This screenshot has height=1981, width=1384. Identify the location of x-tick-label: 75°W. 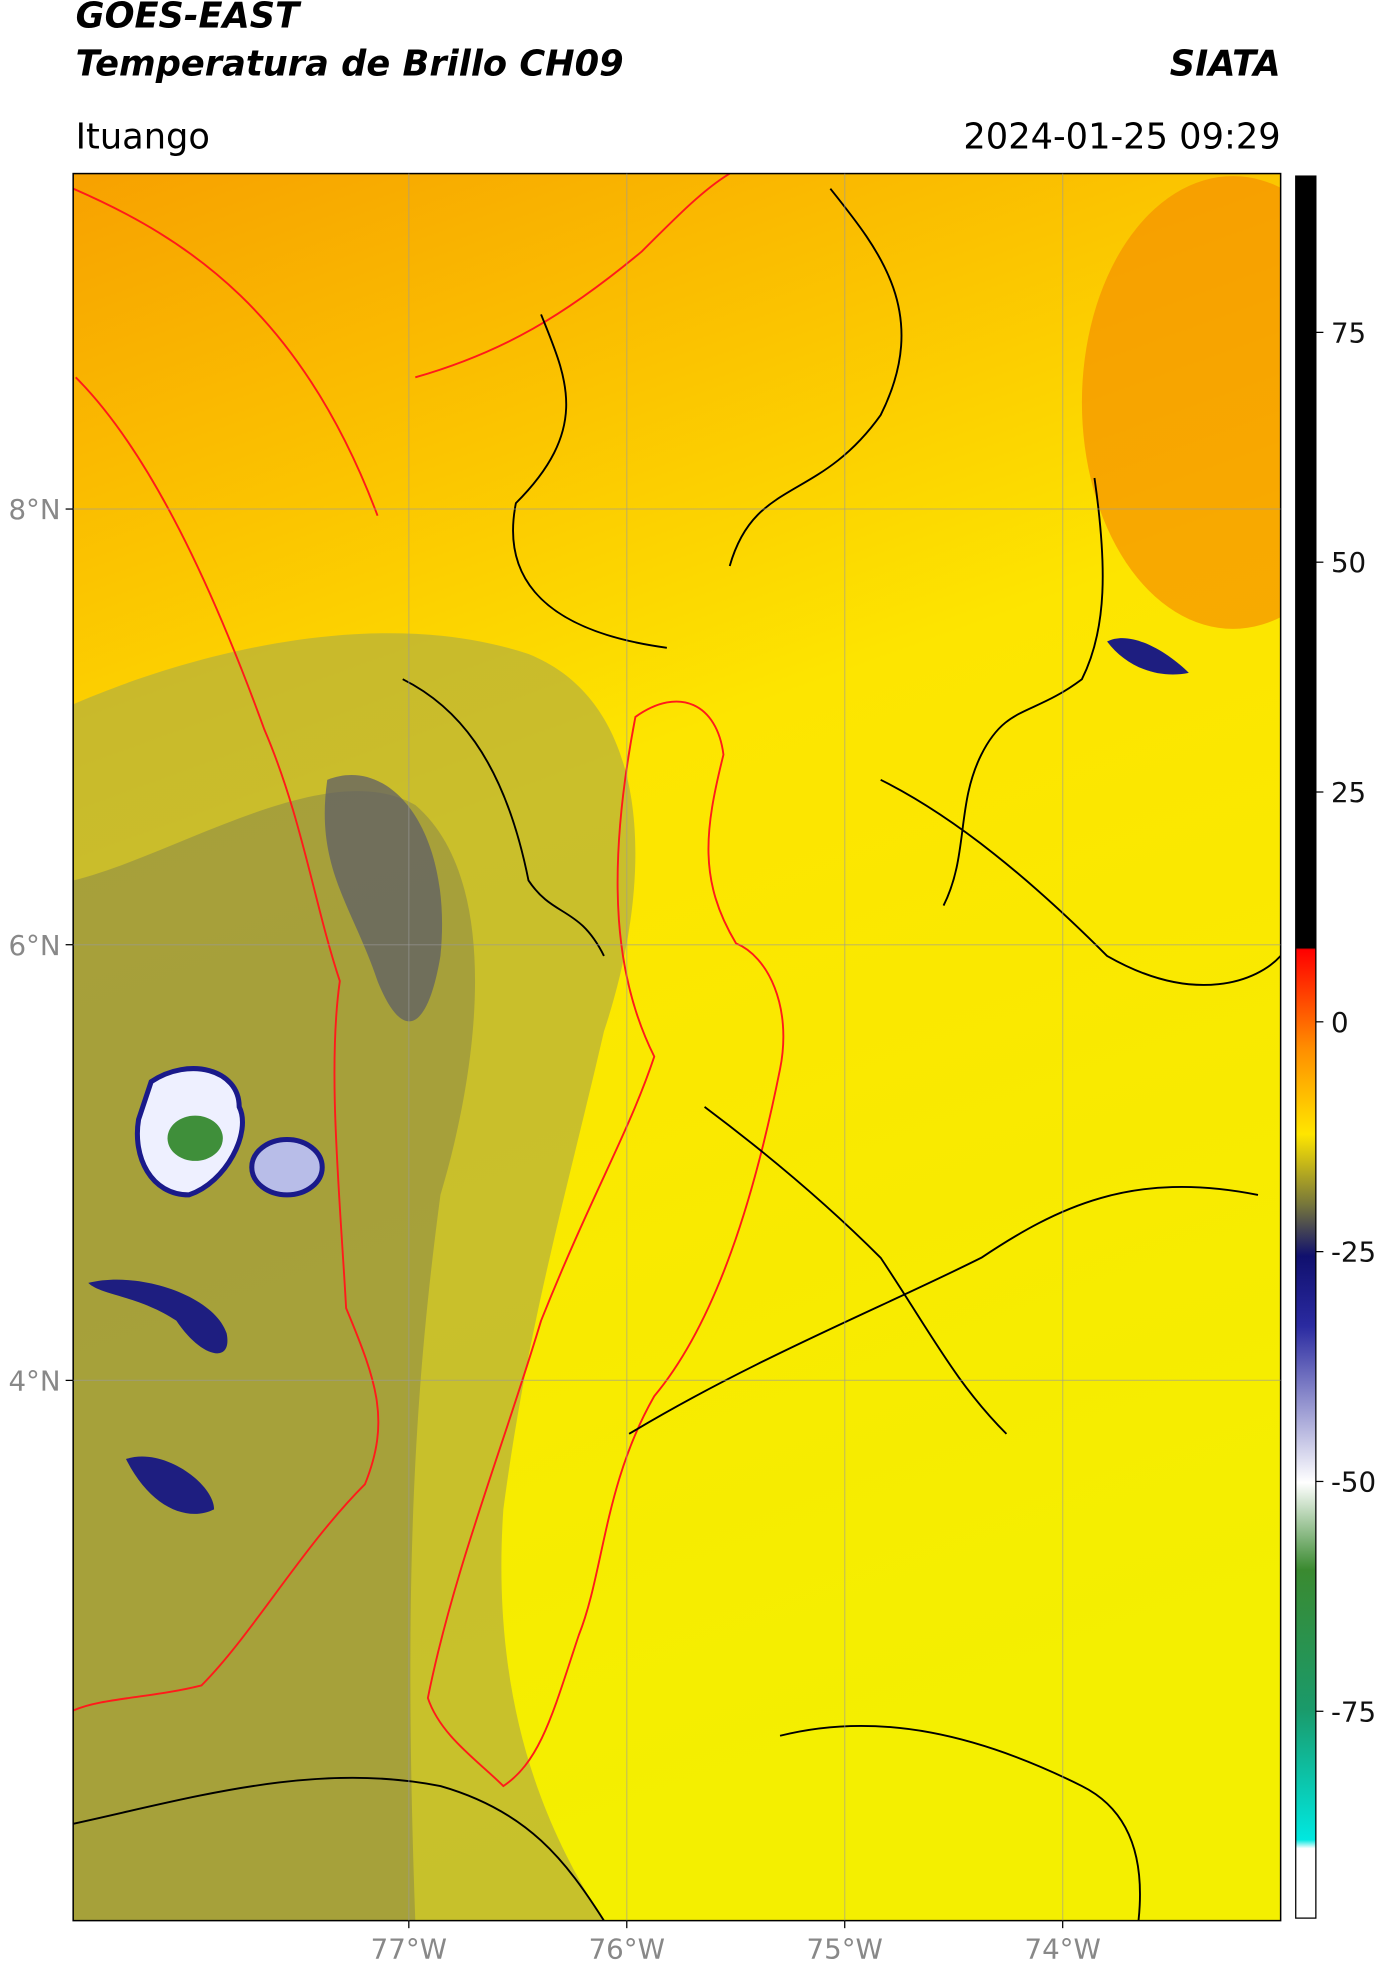
(845, 1948).